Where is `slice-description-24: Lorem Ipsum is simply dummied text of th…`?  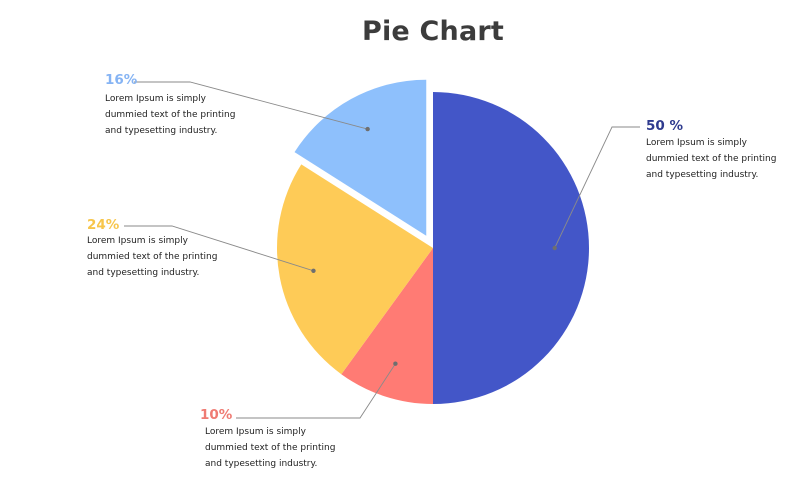
slice-description-24: Lorem Ipsum is simply dummied text of th… is located at coordinates (152, 257).